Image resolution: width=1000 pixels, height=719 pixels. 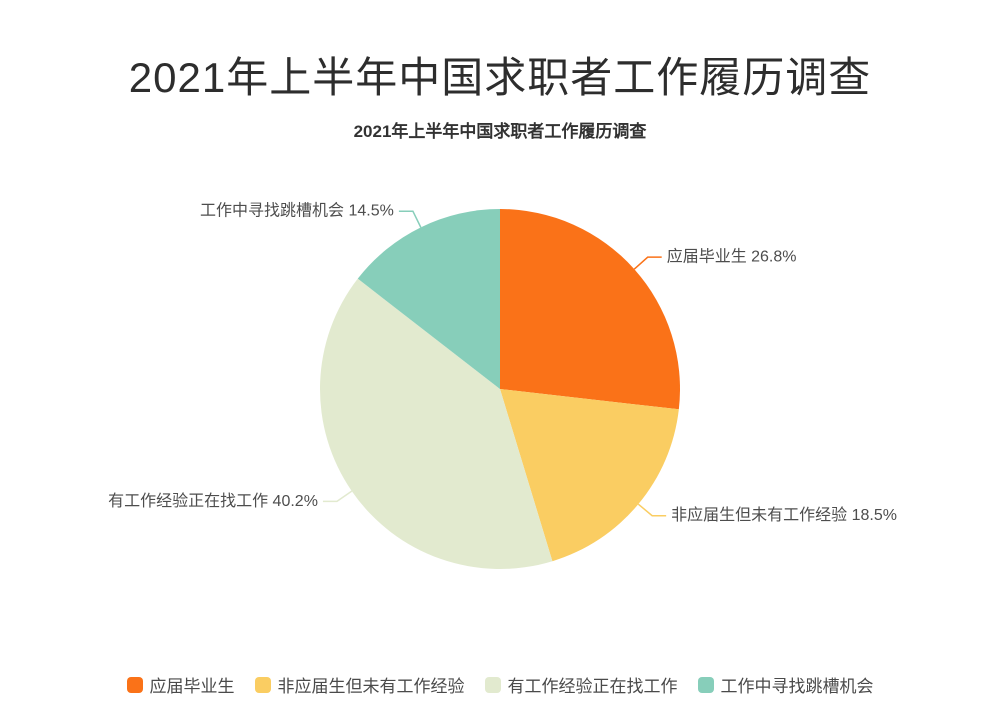 I want to click on legend-item-0: 应届毕业生, so click(x=180, y=684).